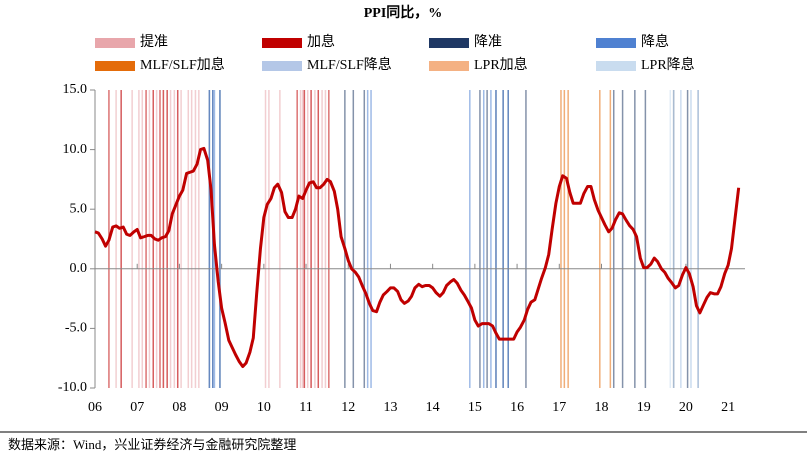  What do you see at coordinates (601, 407) in the screenshot?
I see `x-tick-label: 18` at bounding box center [601, 407].